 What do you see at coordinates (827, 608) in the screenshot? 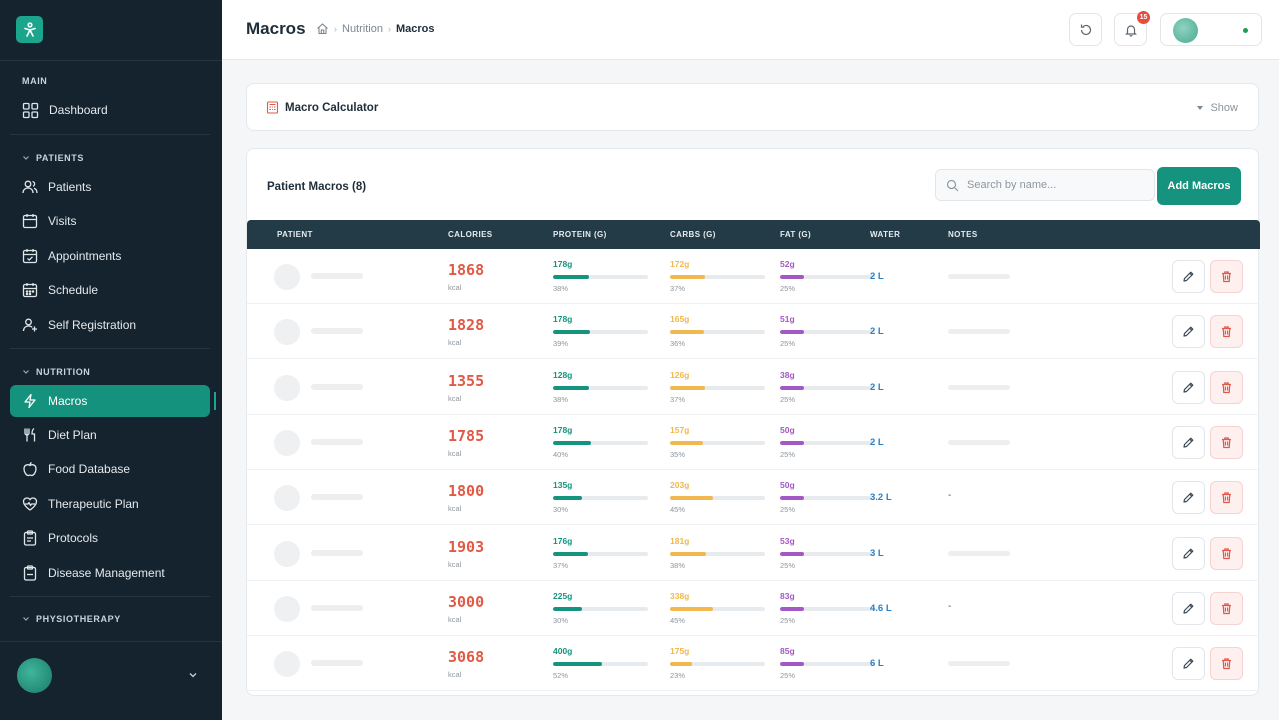
I see `fat-bar` at bounding box center [827, 608].